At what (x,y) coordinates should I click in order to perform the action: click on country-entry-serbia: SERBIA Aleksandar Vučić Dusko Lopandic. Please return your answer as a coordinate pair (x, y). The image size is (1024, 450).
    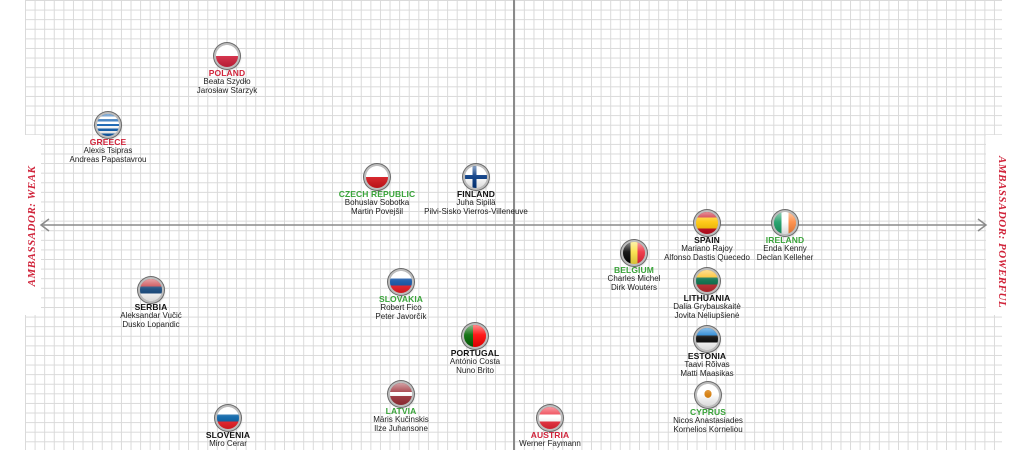
    Looking at the image, I should click on (151, 304).